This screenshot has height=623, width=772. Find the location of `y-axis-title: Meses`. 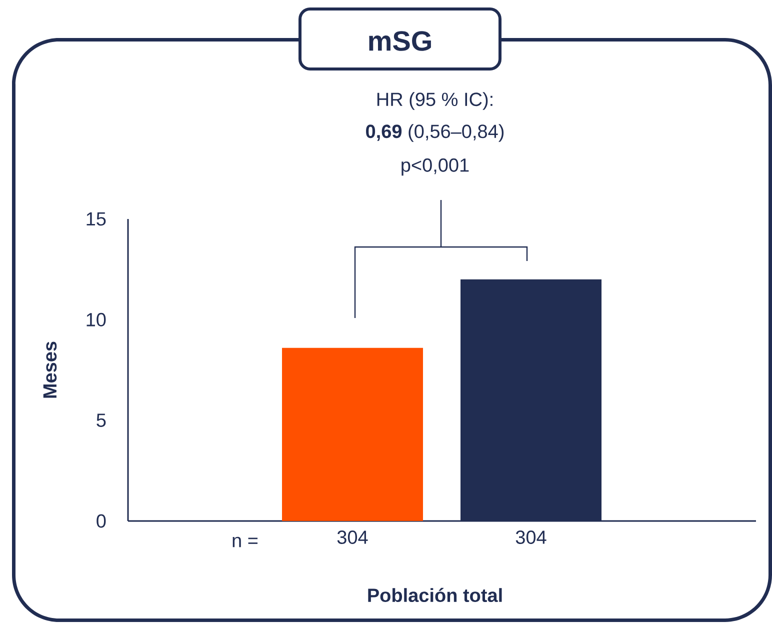

y-axis-title: Meses is located at coordinates (50, 370).